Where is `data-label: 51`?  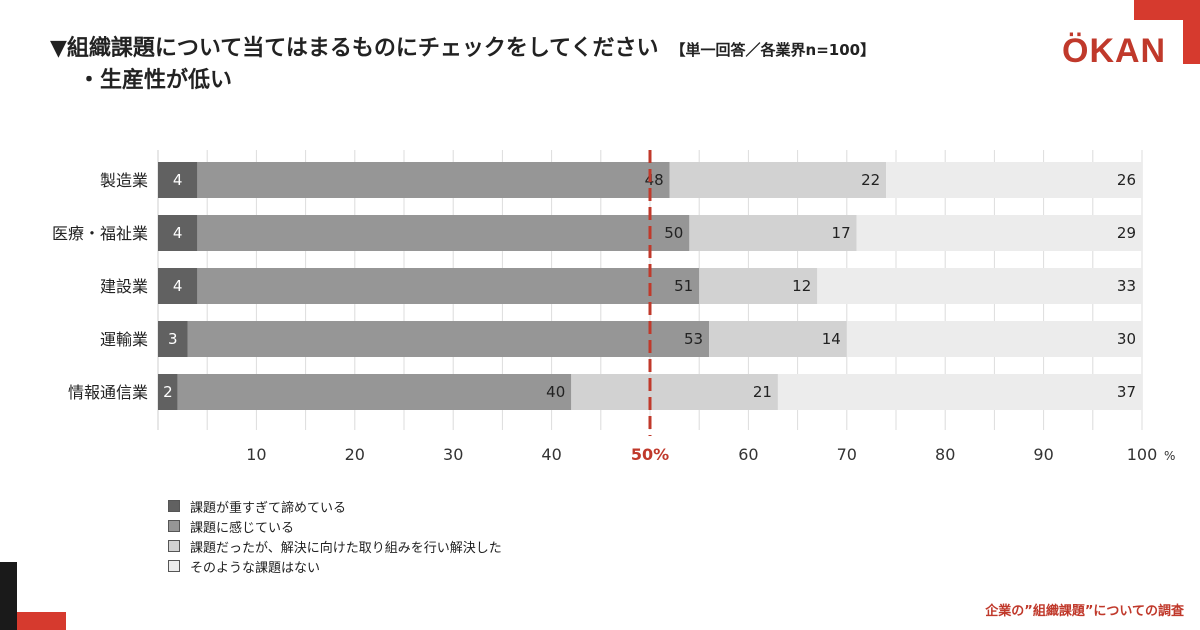 data-label: 51 is located at coordinates (683, 286).